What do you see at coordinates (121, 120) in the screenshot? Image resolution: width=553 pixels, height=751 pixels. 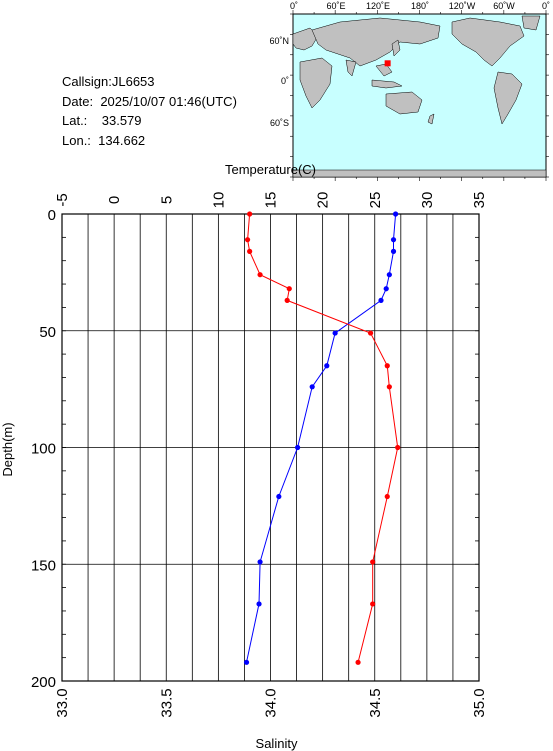 I see `lat-value: 33.579` at bounding box center [121, 120].